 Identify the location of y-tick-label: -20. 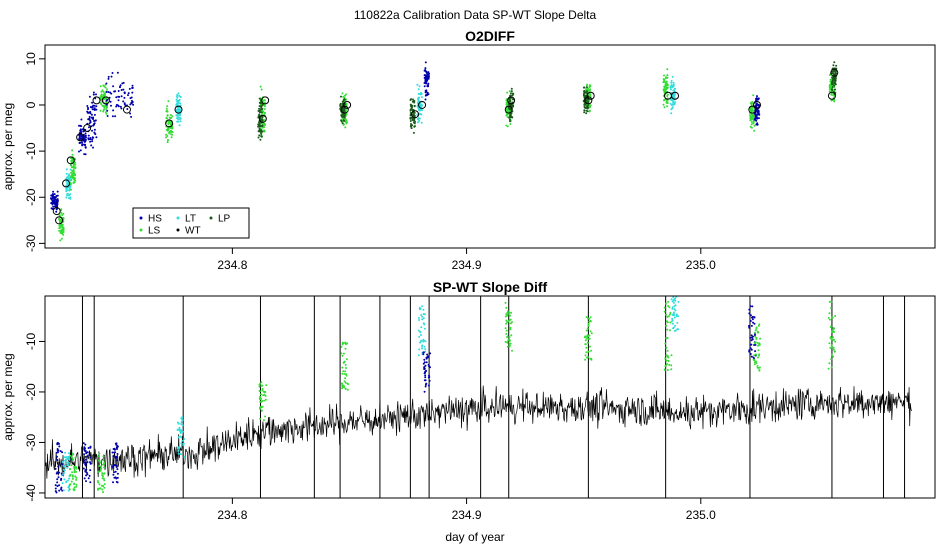
(31, 197).